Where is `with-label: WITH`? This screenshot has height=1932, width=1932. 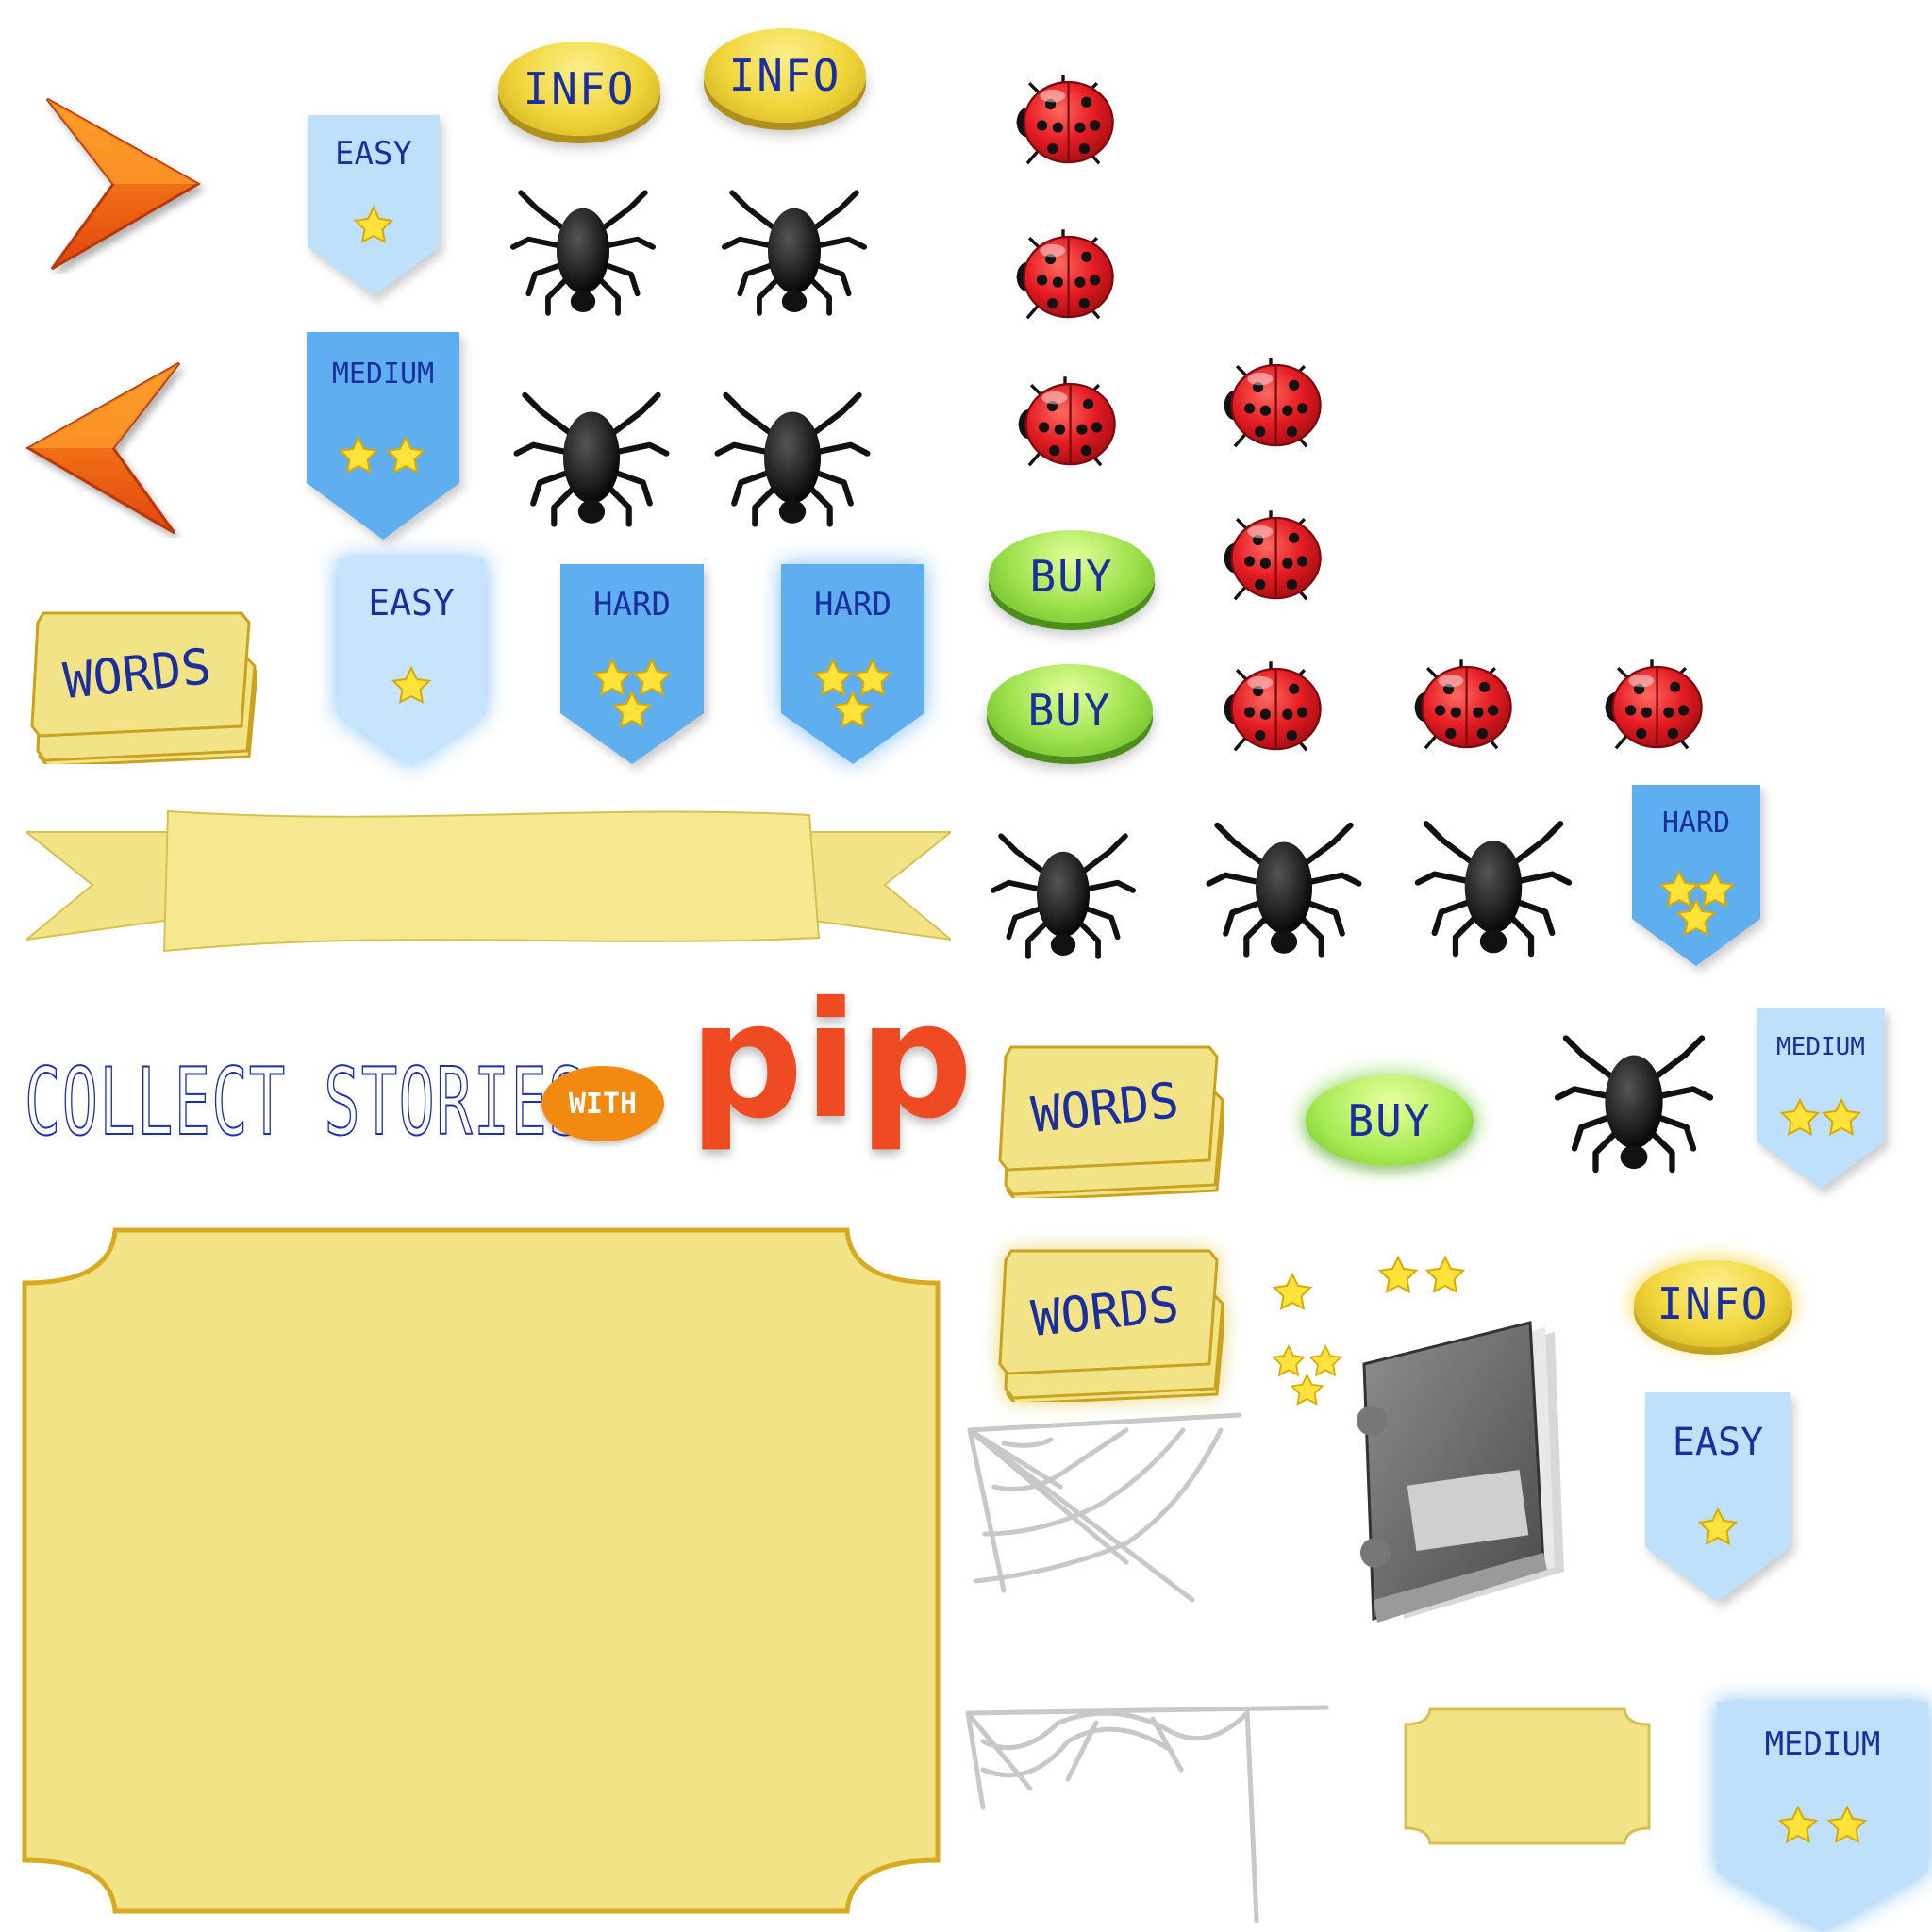 with-label: WITH is located at coordinates (603, 1104).